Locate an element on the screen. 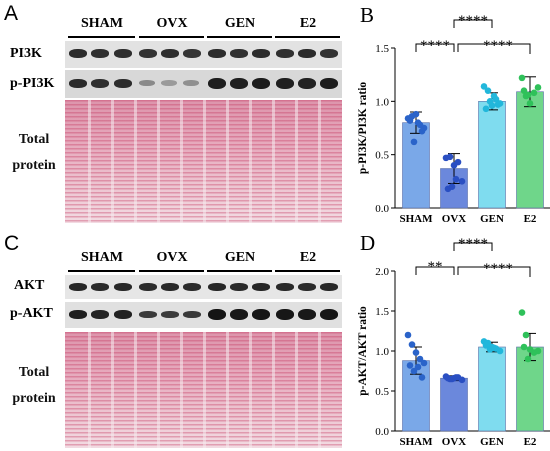 The image size is (550, 451). blot-strip-p-pi3k is located at coordinates (203, 84).